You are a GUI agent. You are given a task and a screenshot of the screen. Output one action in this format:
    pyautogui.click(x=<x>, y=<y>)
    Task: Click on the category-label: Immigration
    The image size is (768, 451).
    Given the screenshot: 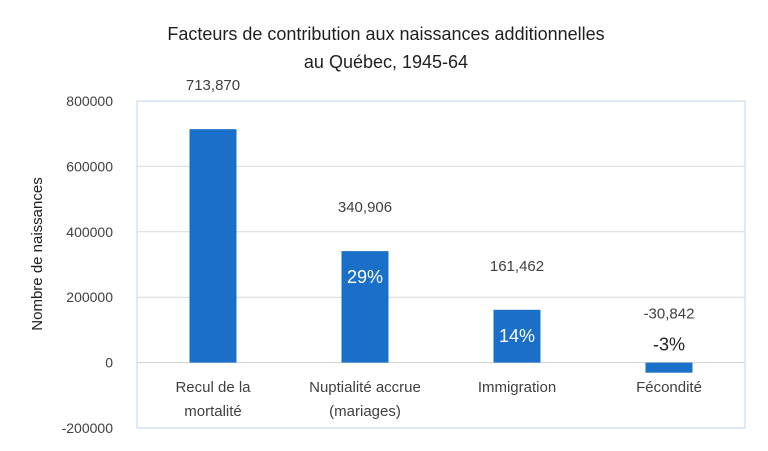 What is the action you would take?
    pyautogui.click(x=517, y=387)
    